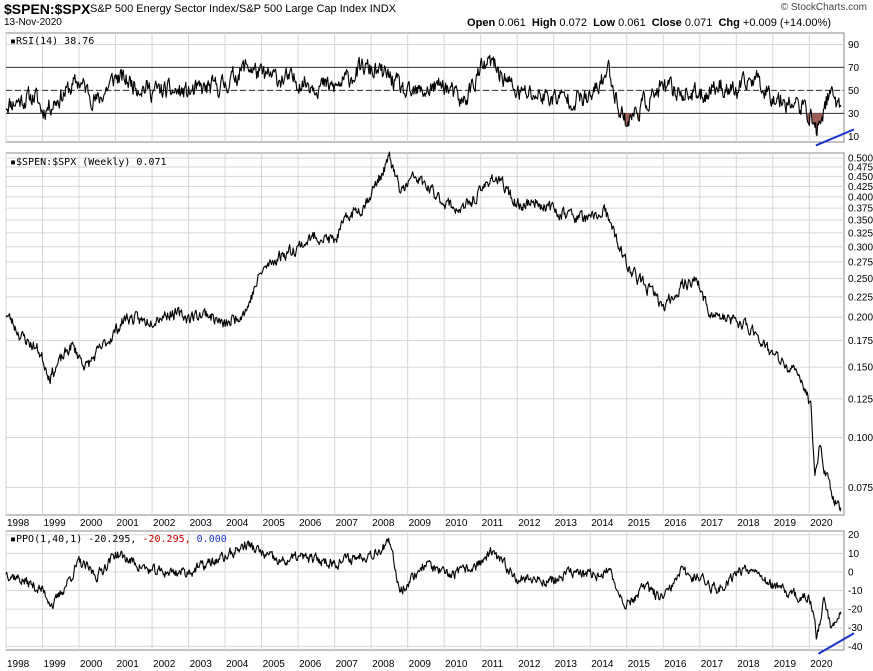  Describe the element at coordinates (382, 9) in the screenshot. I see `exchange-text: INDX` at that location.